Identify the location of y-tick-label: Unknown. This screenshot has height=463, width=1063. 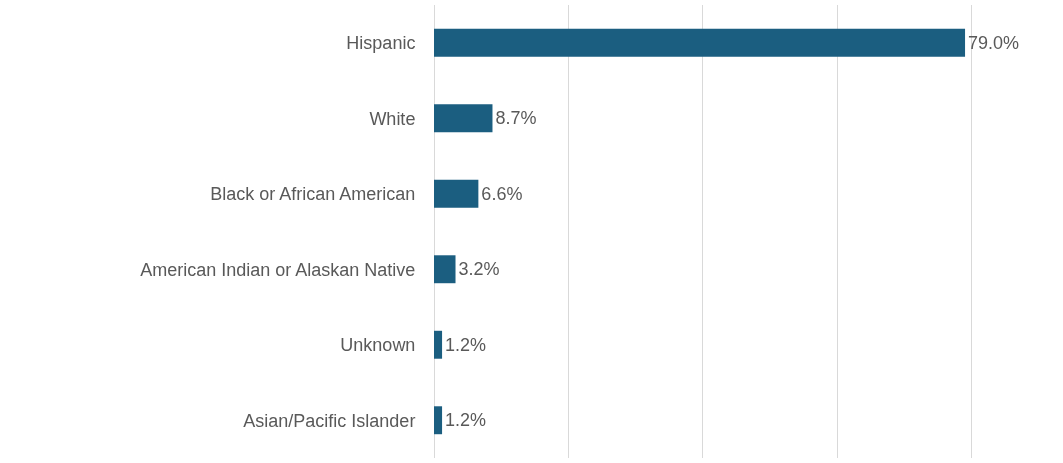
(378, 345).